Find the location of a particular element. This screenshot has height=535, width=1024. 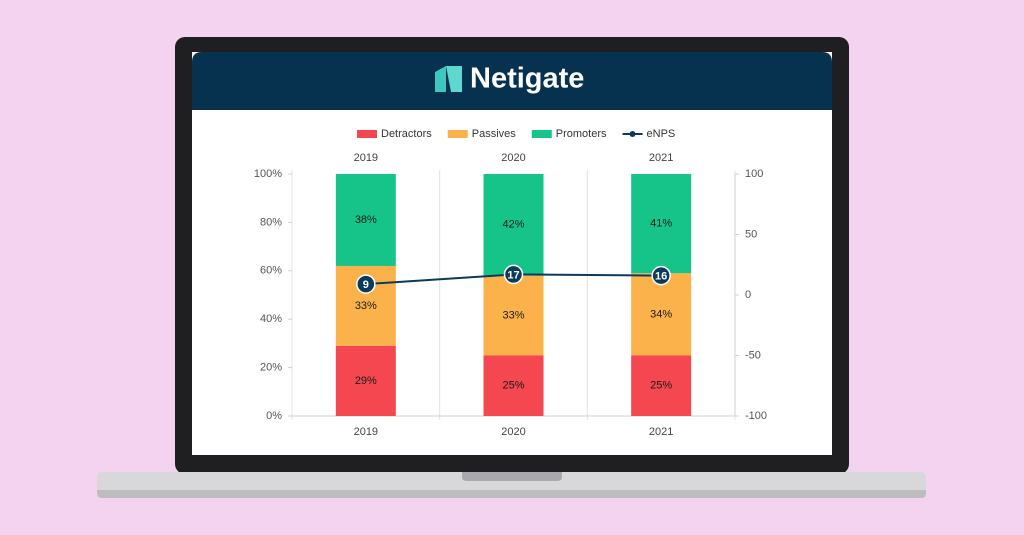

bar-label: 42% is located at coordinates (513, 225).